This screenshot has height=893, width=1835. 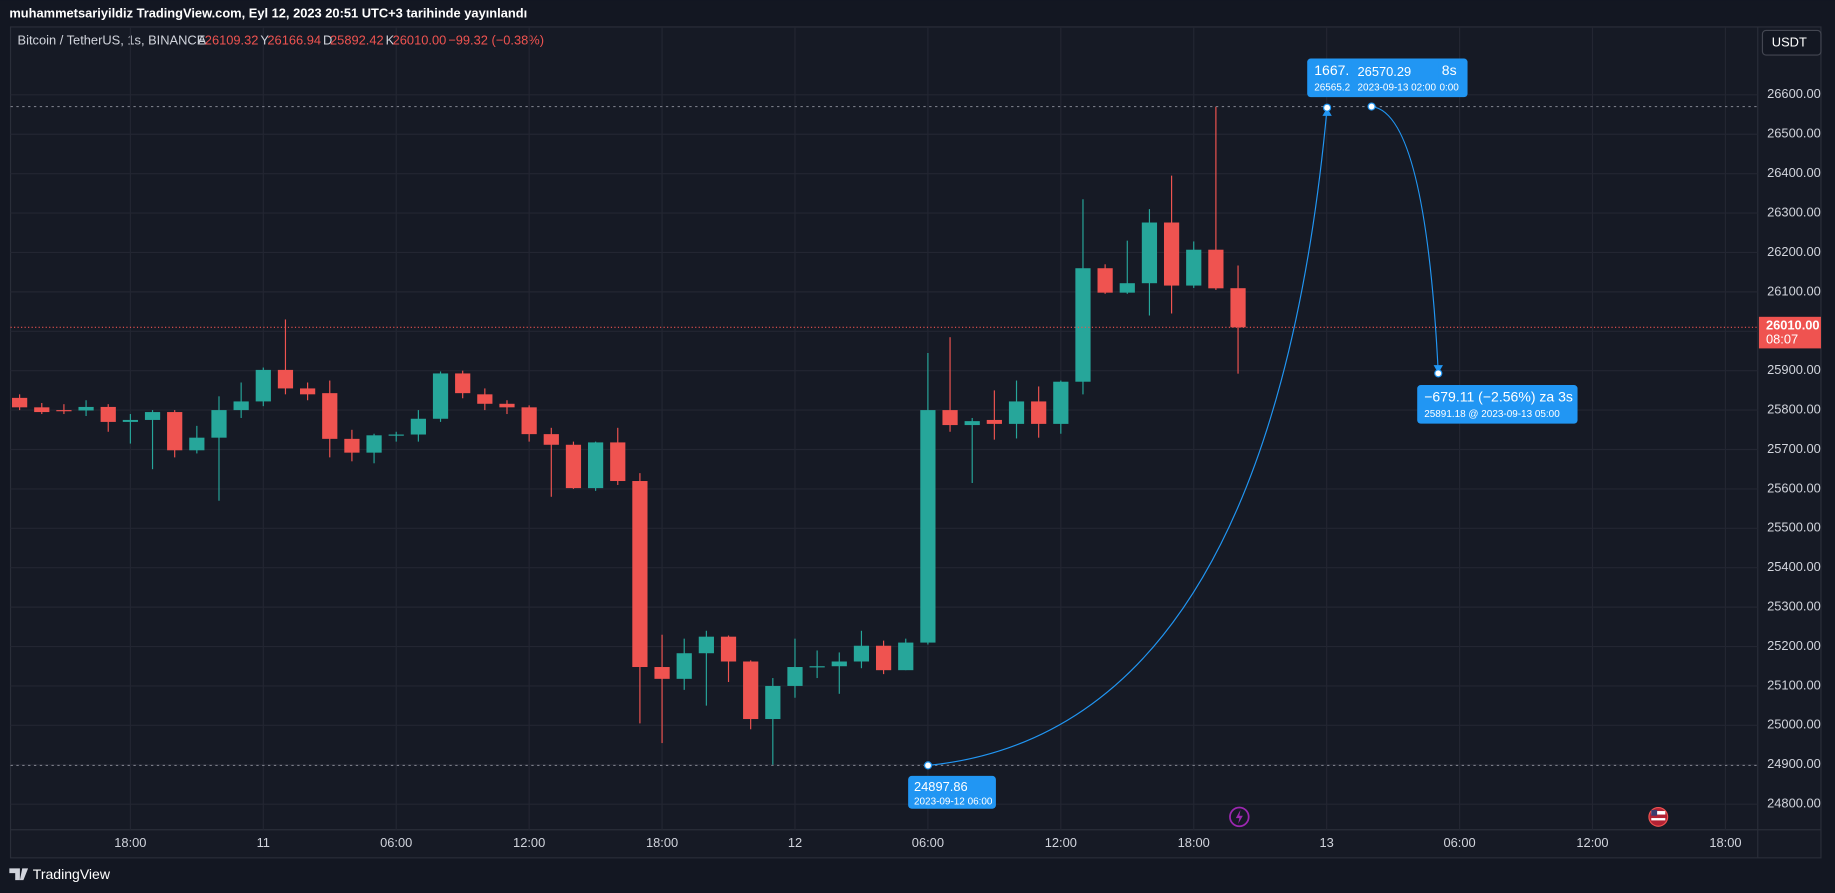 I want to click on price-tag, so click(x=1789, y=332).